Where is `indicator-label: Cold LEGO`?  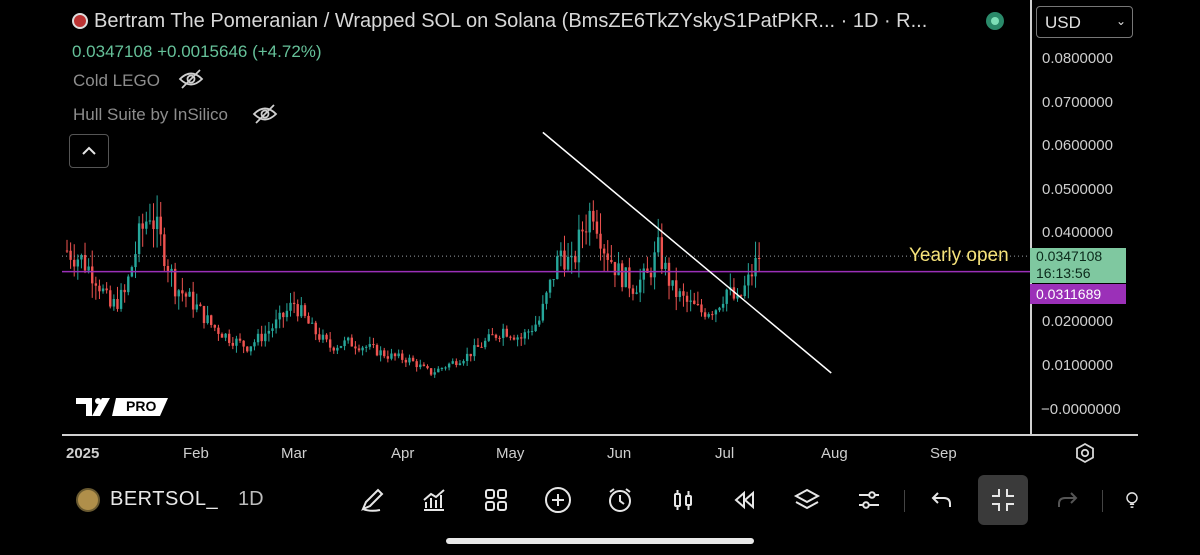
indicator-label: Cold LEGO is located at coordinates (116, 80).